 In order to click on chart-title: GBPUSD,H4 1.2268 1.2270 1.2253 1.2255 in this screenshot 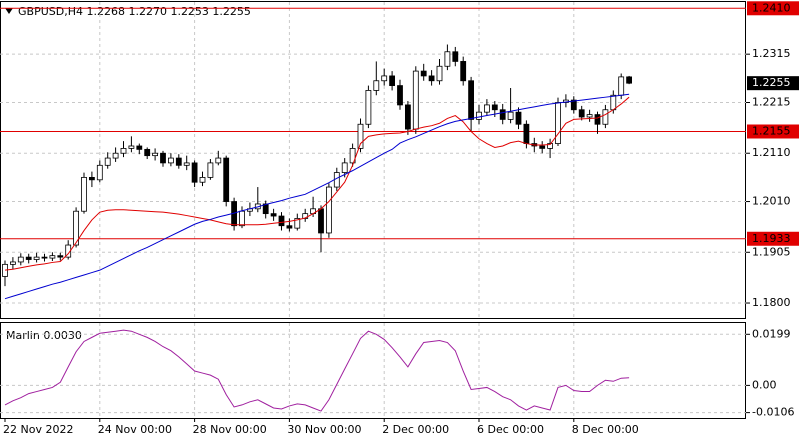, I will do `click(134, 11)`.